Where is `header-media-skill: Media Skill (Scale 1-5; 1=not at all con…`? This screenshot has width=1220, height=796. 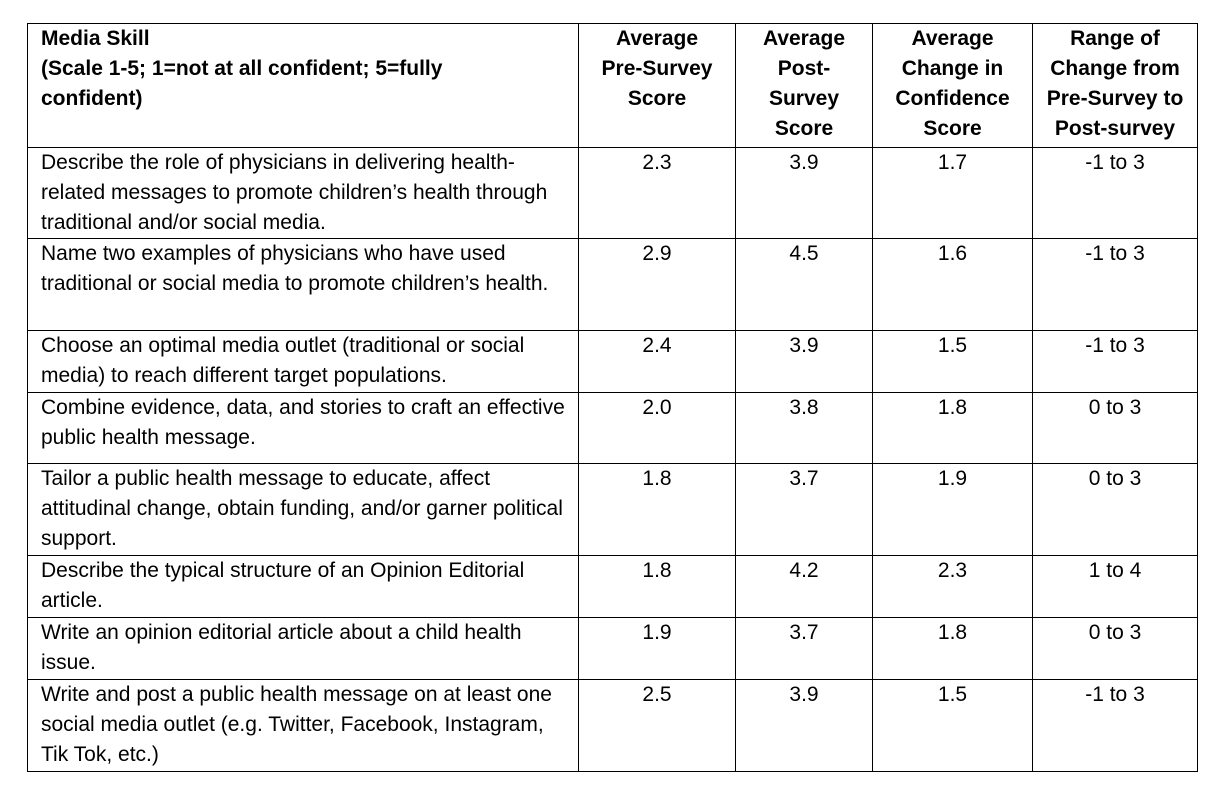 header-media-skill: Media Skill (Scale 1-5; 1=not at all con… is located at coordinates (303, 85).